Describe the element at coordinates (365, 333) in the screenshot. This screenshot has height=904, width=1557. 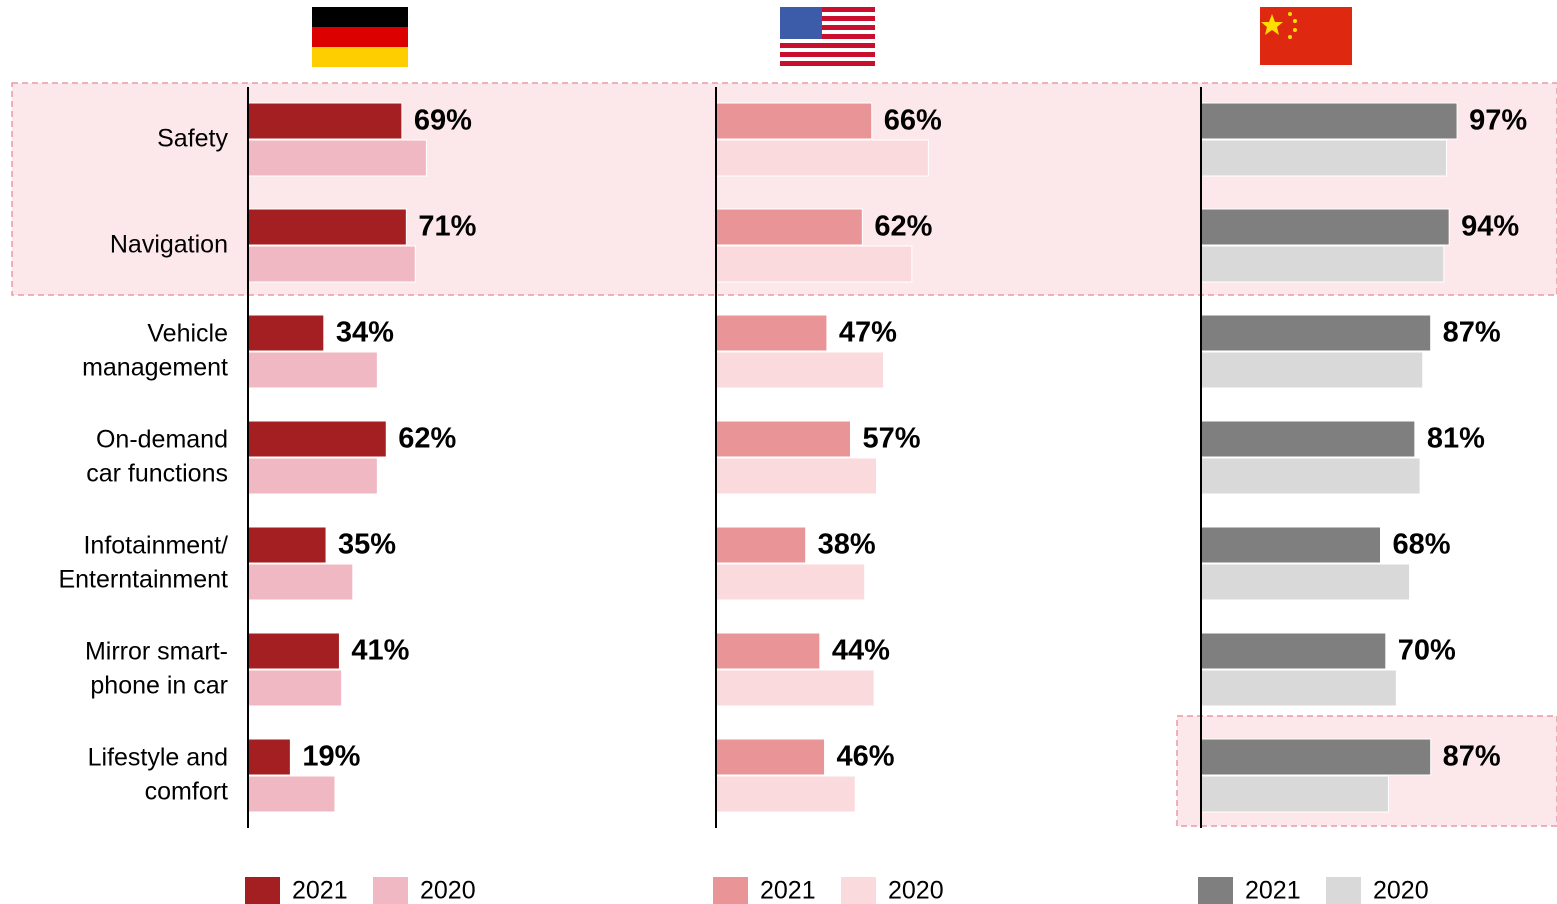
I see `value-label: 34%` at that location.